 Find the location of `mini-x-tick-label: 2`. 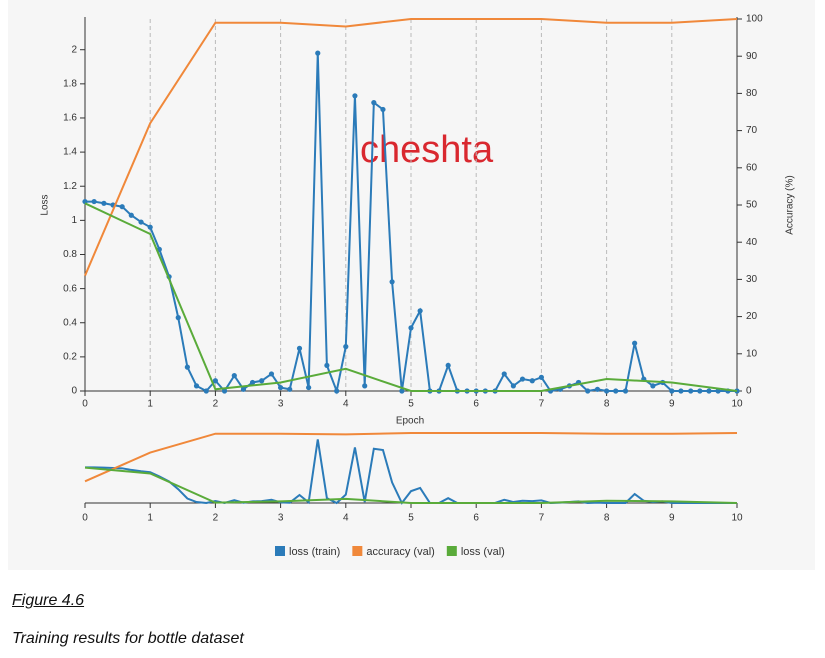

mini-x-tick-label: 2 is located at coordinates (216, 518).